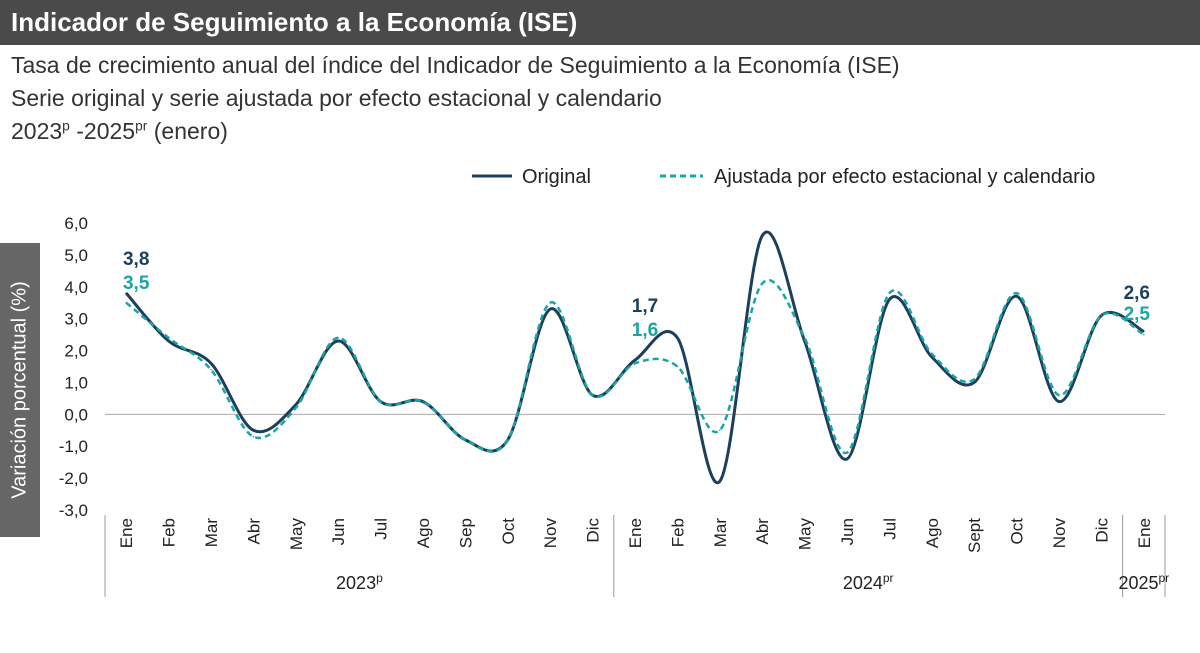 The width and height of the screenshot is (1200, 653). I want to click on data-label-original: 3,8, so click(136, 259).